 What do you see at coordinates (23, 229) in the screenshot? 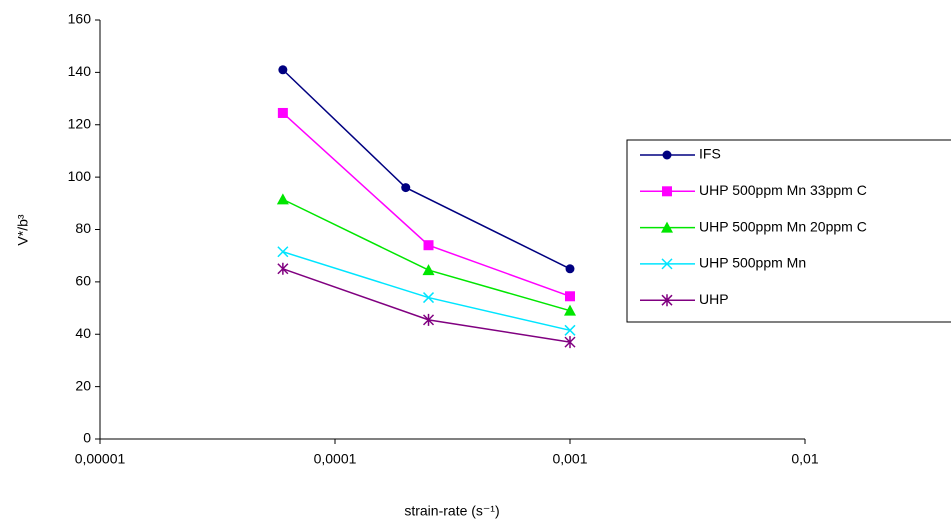
I see `y-axis-label: V*/b³` at bounding box center [23, 229].